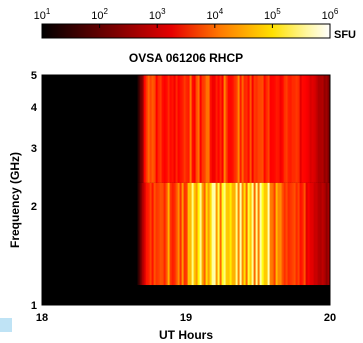  I want to click on colorbar-tick-label: 10⁵, so click(272, 14).